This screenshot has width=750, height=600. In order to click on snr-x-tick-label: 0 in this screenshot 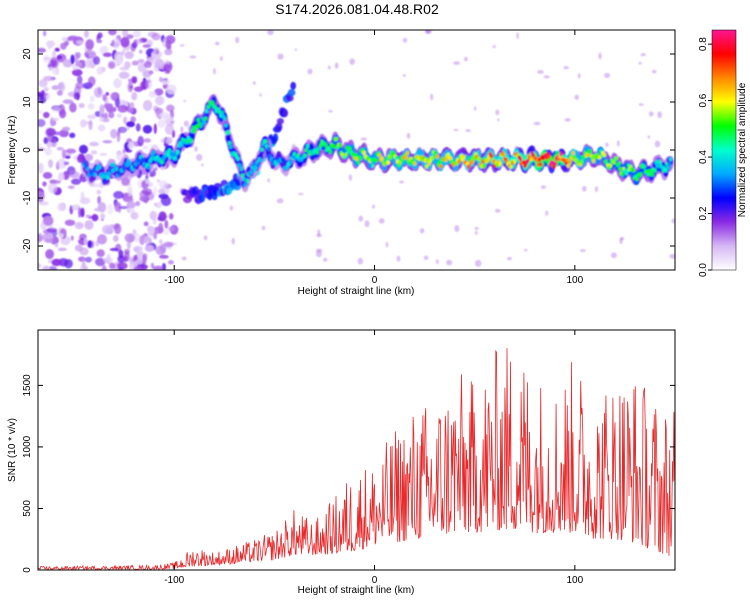, I will do `click(375, 580)`.